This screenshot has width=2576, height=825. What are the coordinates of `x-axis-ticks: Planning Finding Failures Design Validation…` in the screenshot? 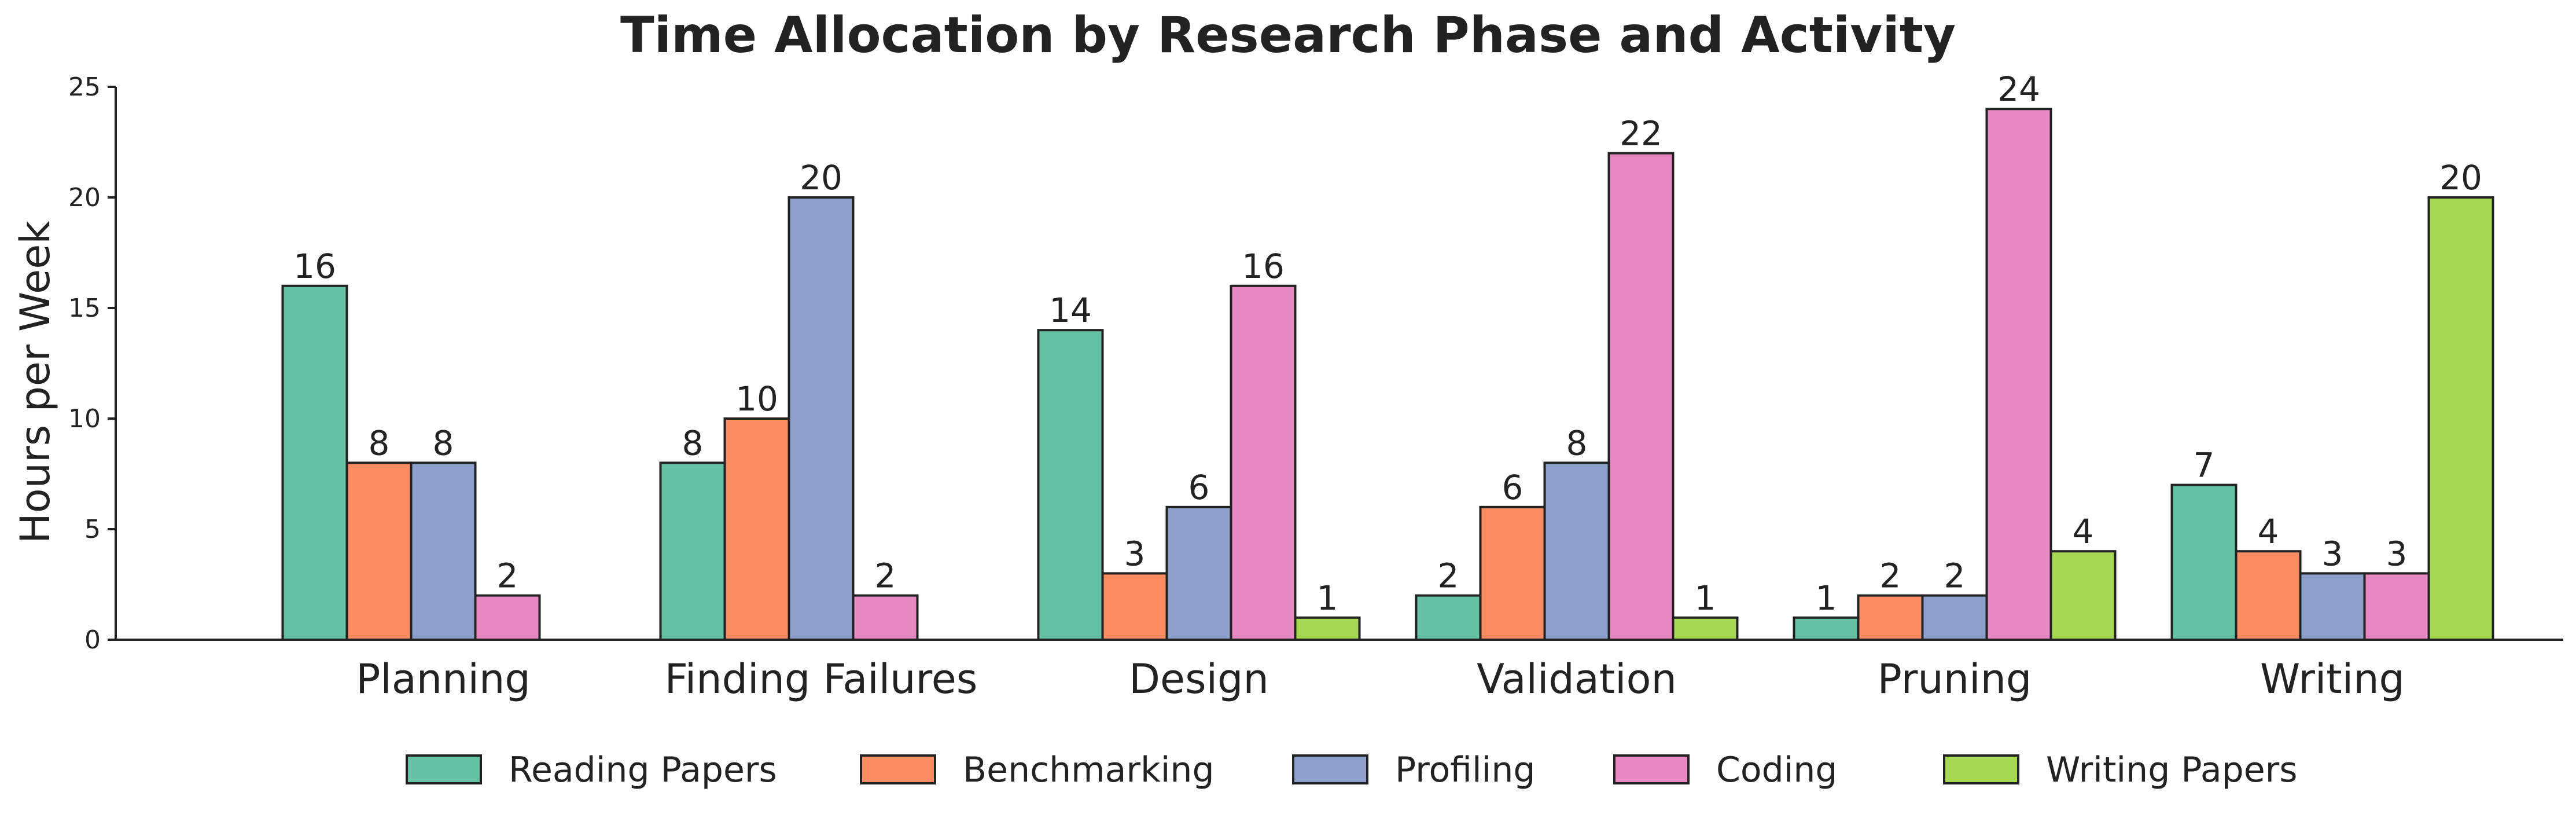 It's located at (1380, 679).